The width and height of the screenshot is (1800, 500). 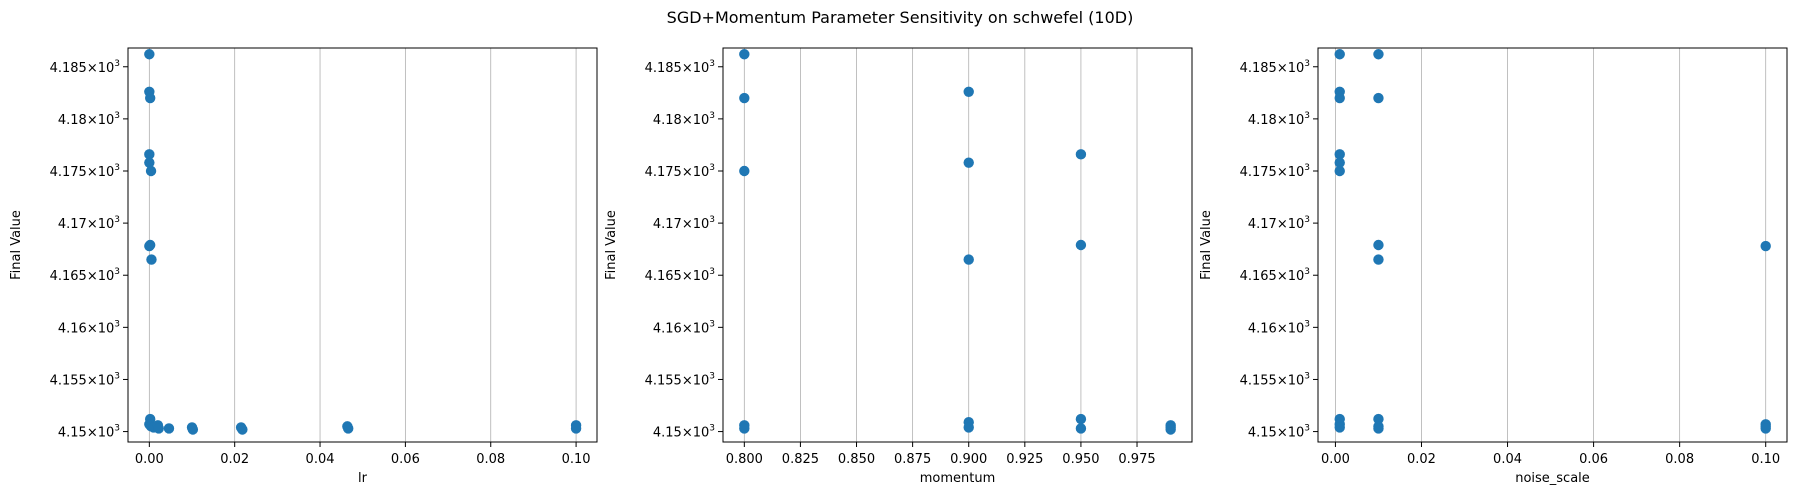 What do you see at coordinates (1080, 459) in the screenshot?
I see `x-tick-label: 0.950` at bounding box center [1080, 459].